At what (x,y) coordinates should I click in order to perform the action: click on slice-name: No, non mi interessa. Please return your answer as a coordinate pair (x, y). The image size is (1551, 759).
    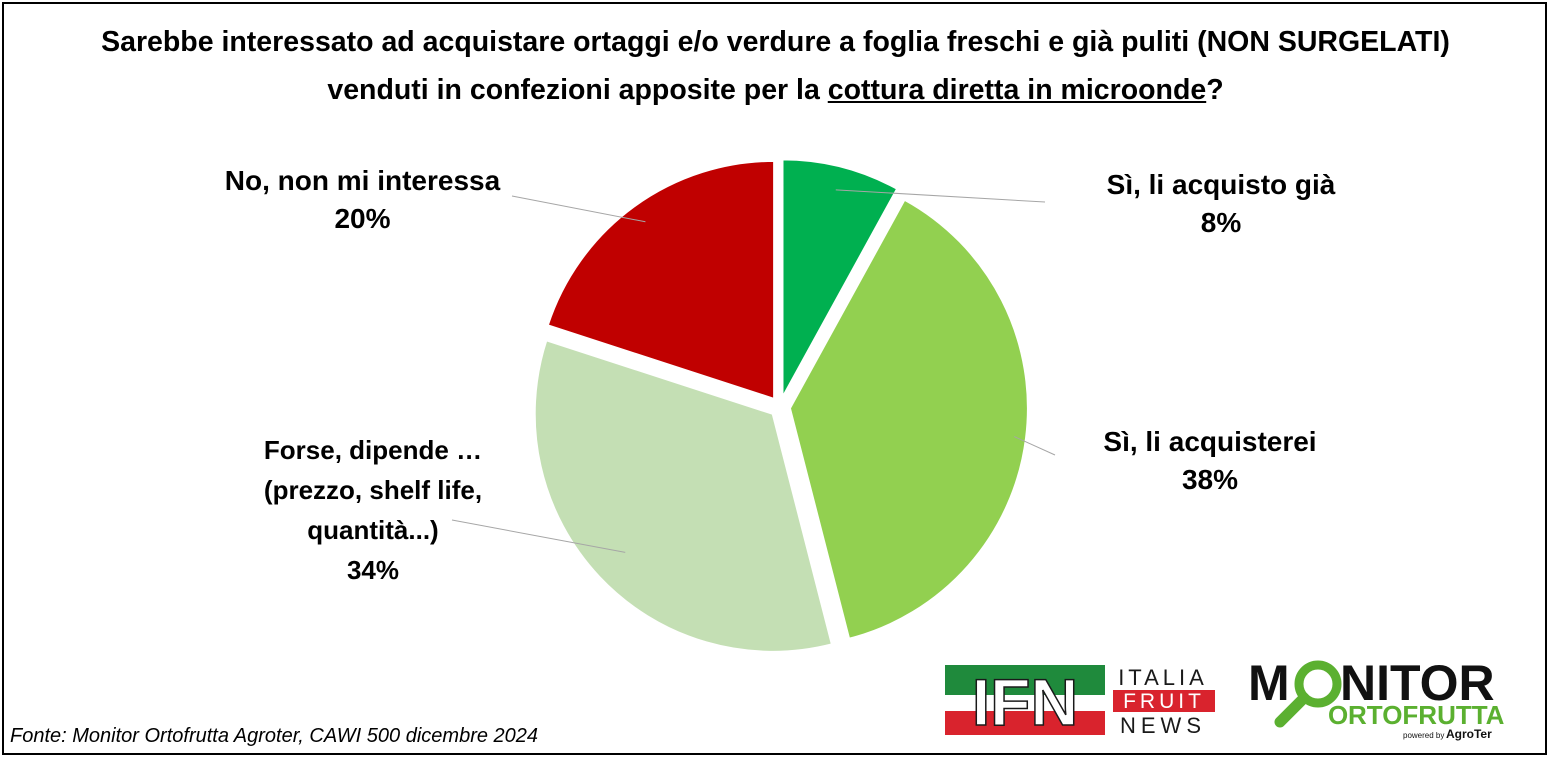
    Looking at the image, I should click on (362, 180).